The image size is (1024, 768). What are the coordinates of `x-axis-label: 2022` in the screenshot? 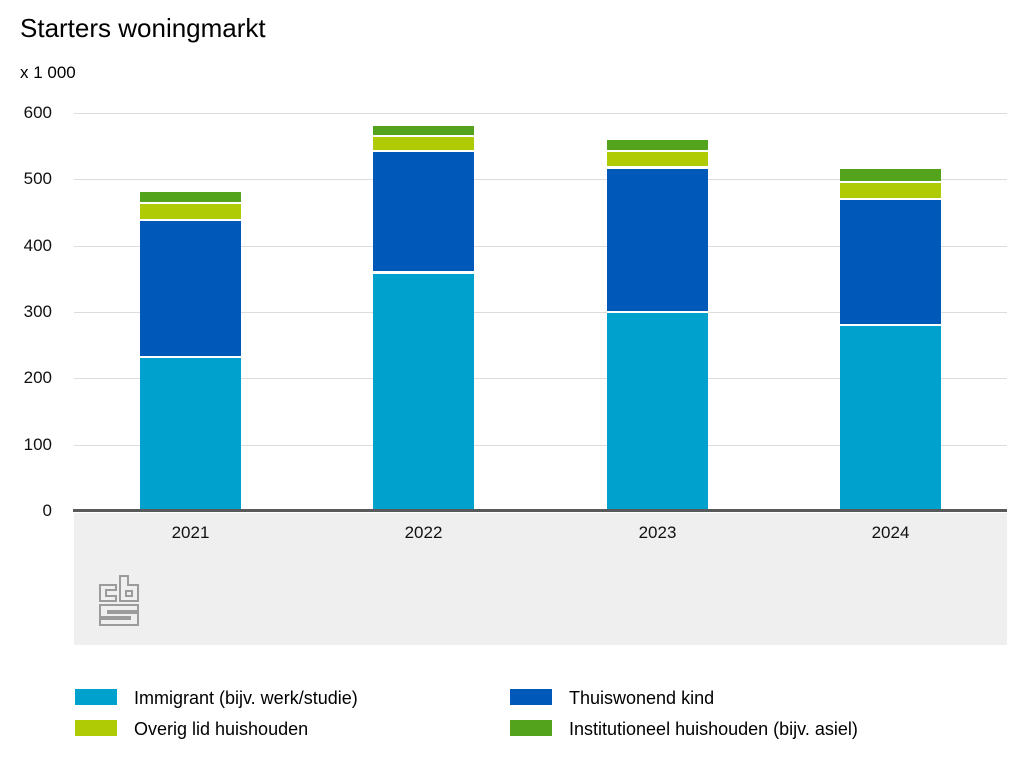 It's located at (423, 532).